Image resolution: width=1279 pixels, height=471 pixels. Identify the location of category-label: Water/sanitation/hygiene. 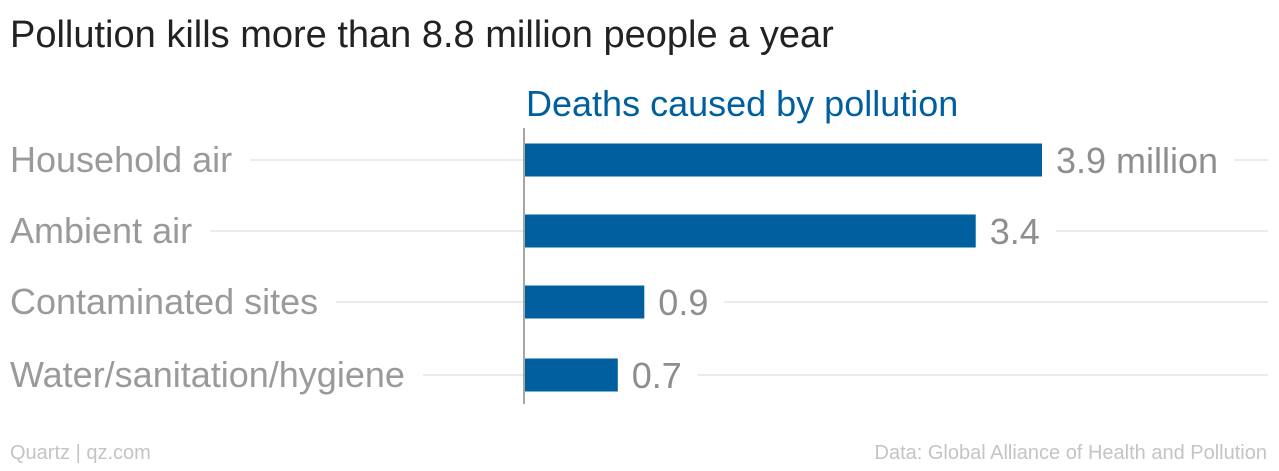
(207, 374).